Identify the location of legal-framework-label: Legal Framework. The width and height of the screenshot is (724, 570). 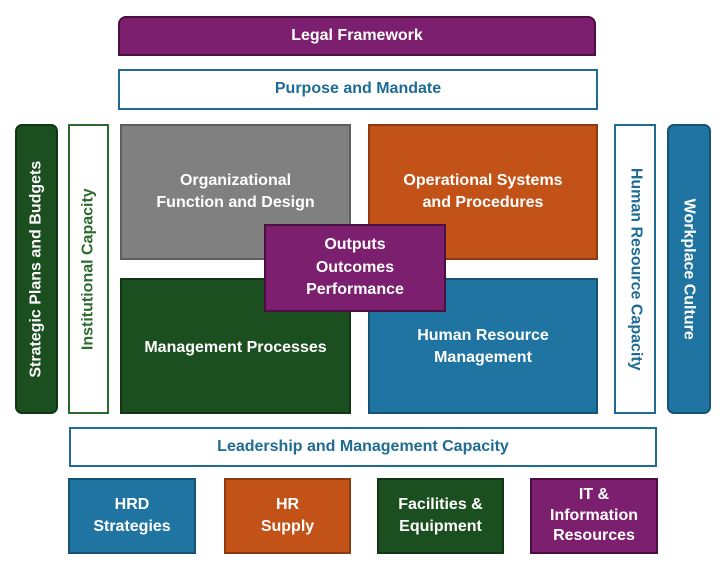
(357, 35).